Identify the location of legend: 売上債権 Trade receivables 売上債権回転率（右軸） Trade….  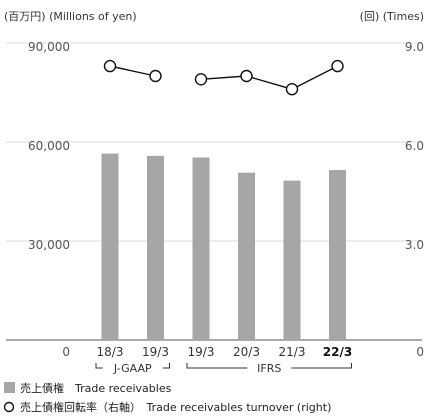
(167, 397).